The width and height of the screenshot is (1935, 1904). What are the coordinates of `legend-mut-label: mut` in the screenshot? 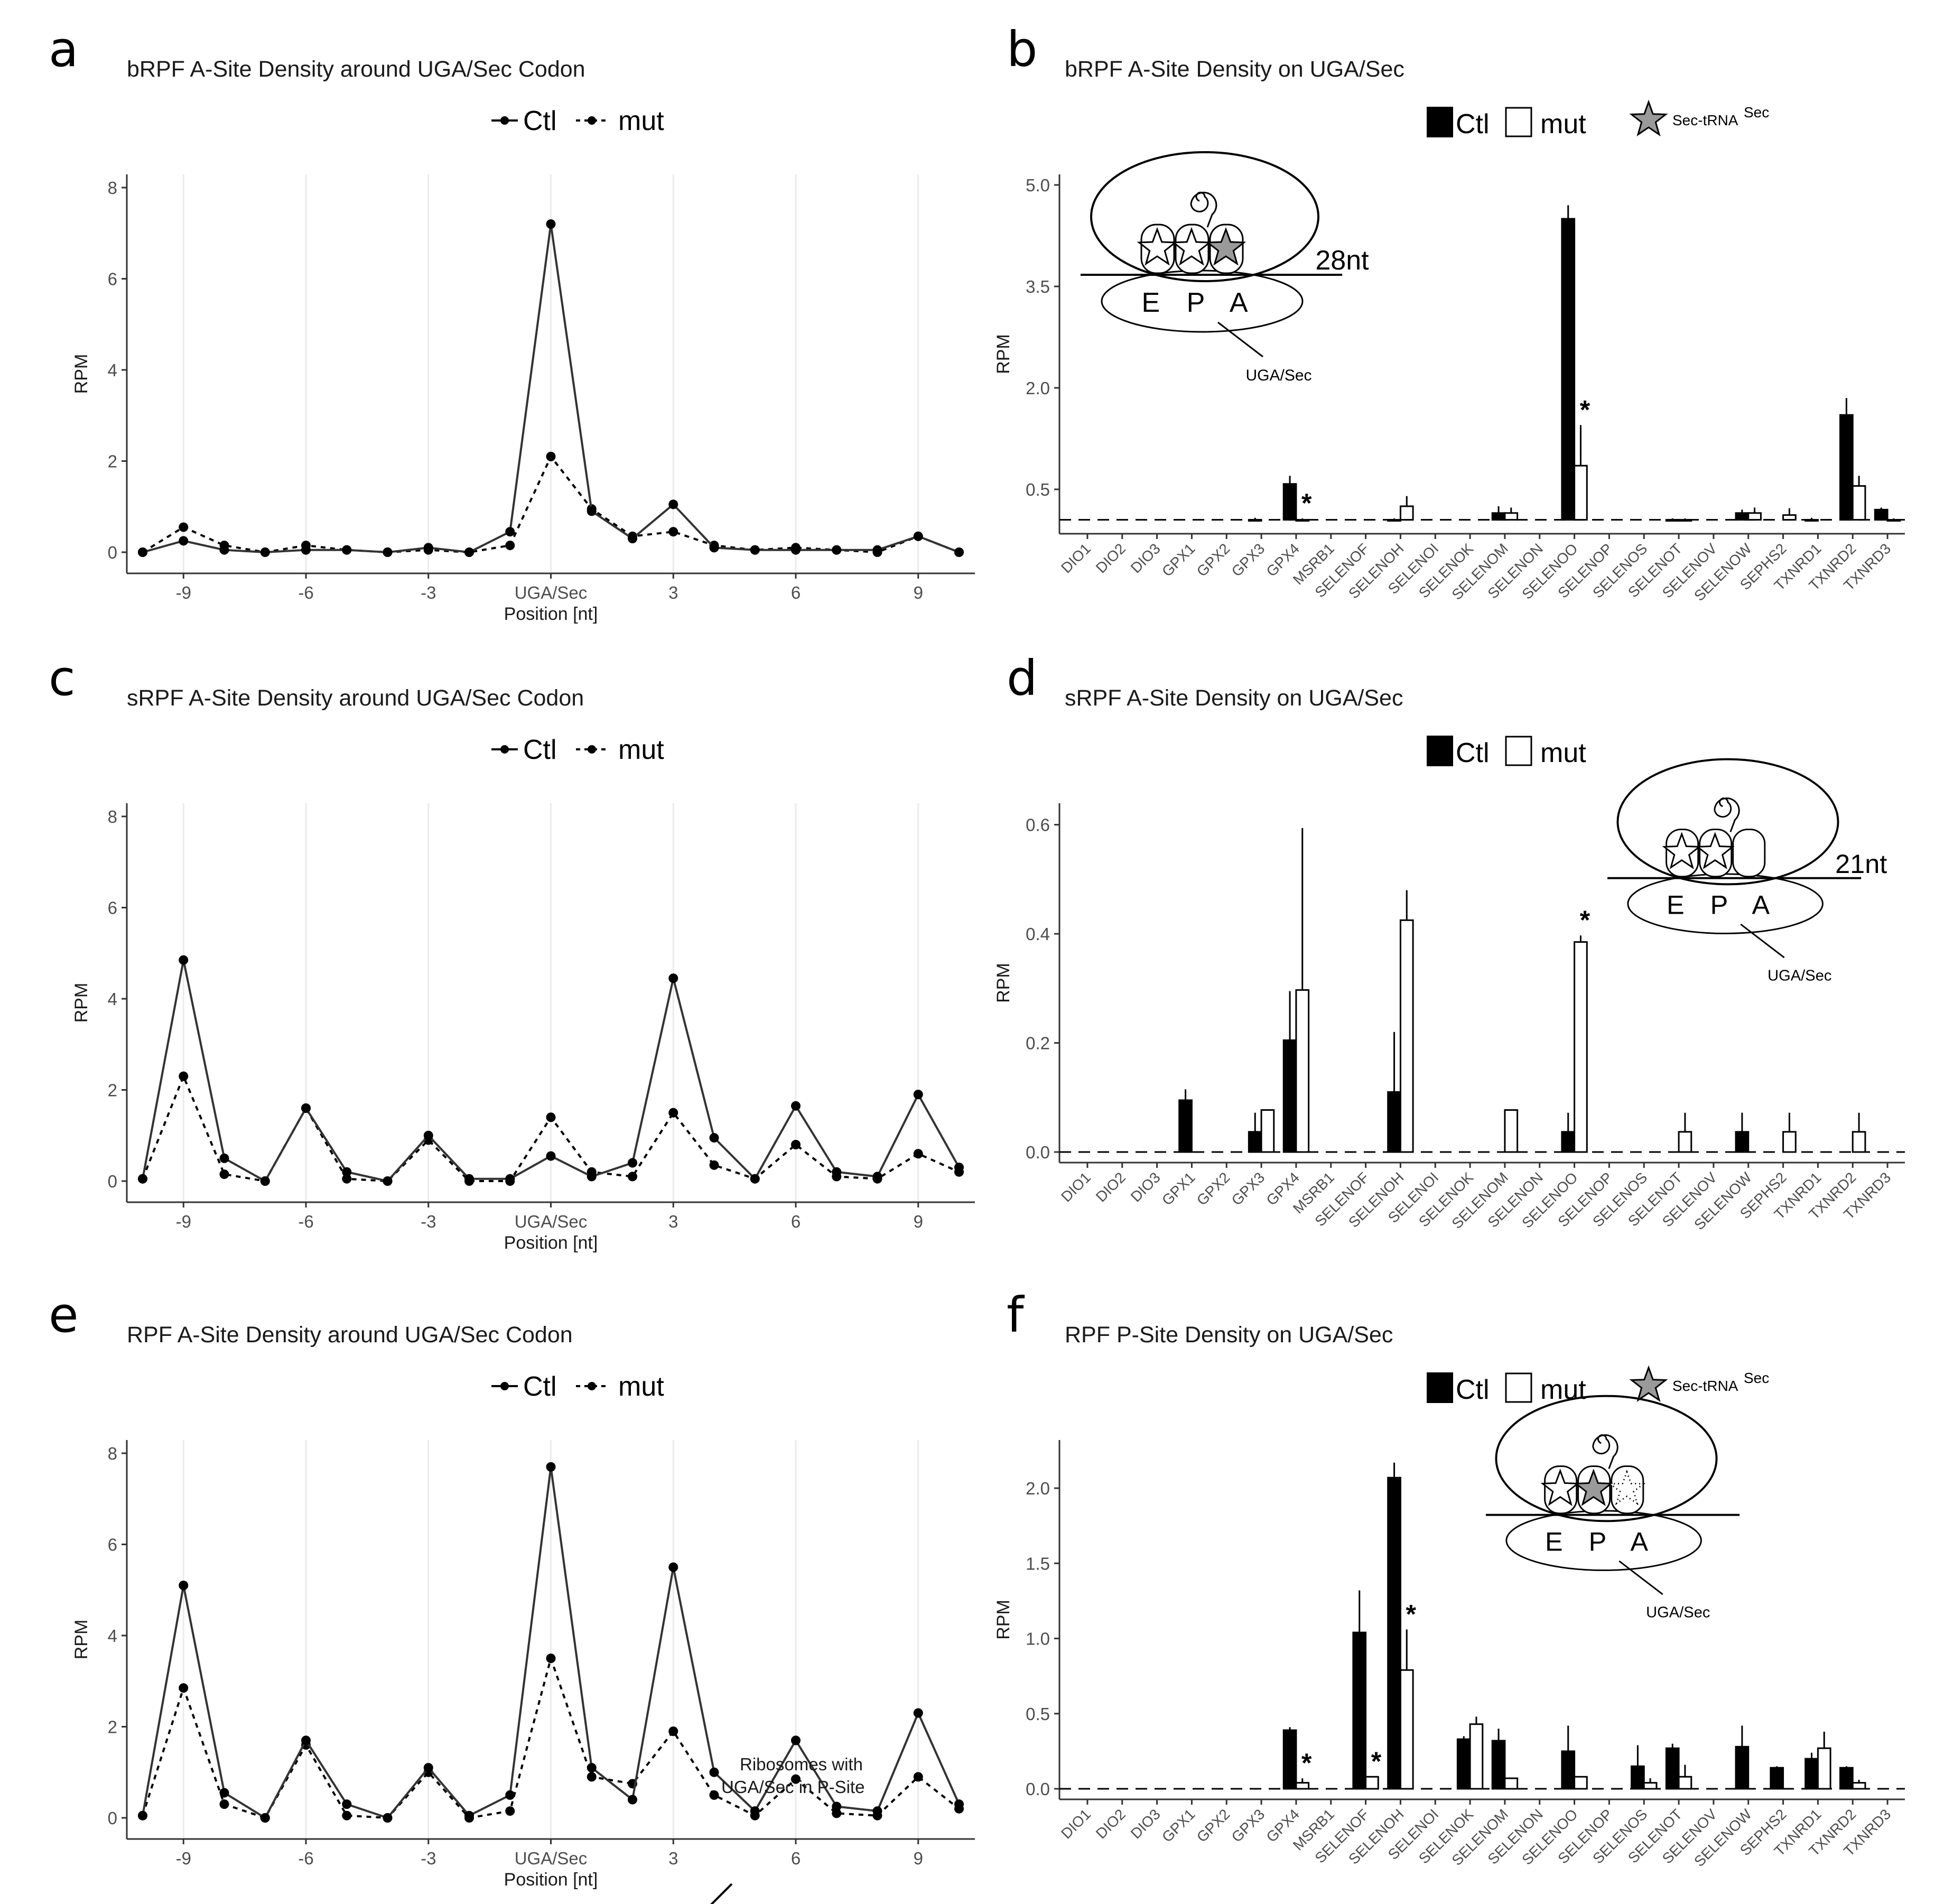 It's located at (641, 750).